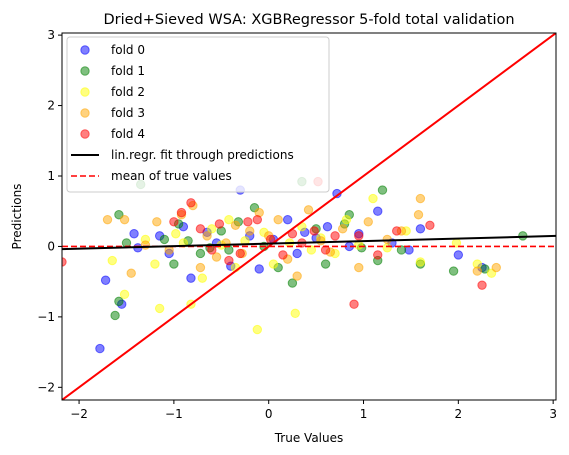 Image resolution: width=569 pixels, height=455 pixels. Describe the element at coordinates (51, 176) in the screenshot. I see `y-tick-label: 1` at that location.